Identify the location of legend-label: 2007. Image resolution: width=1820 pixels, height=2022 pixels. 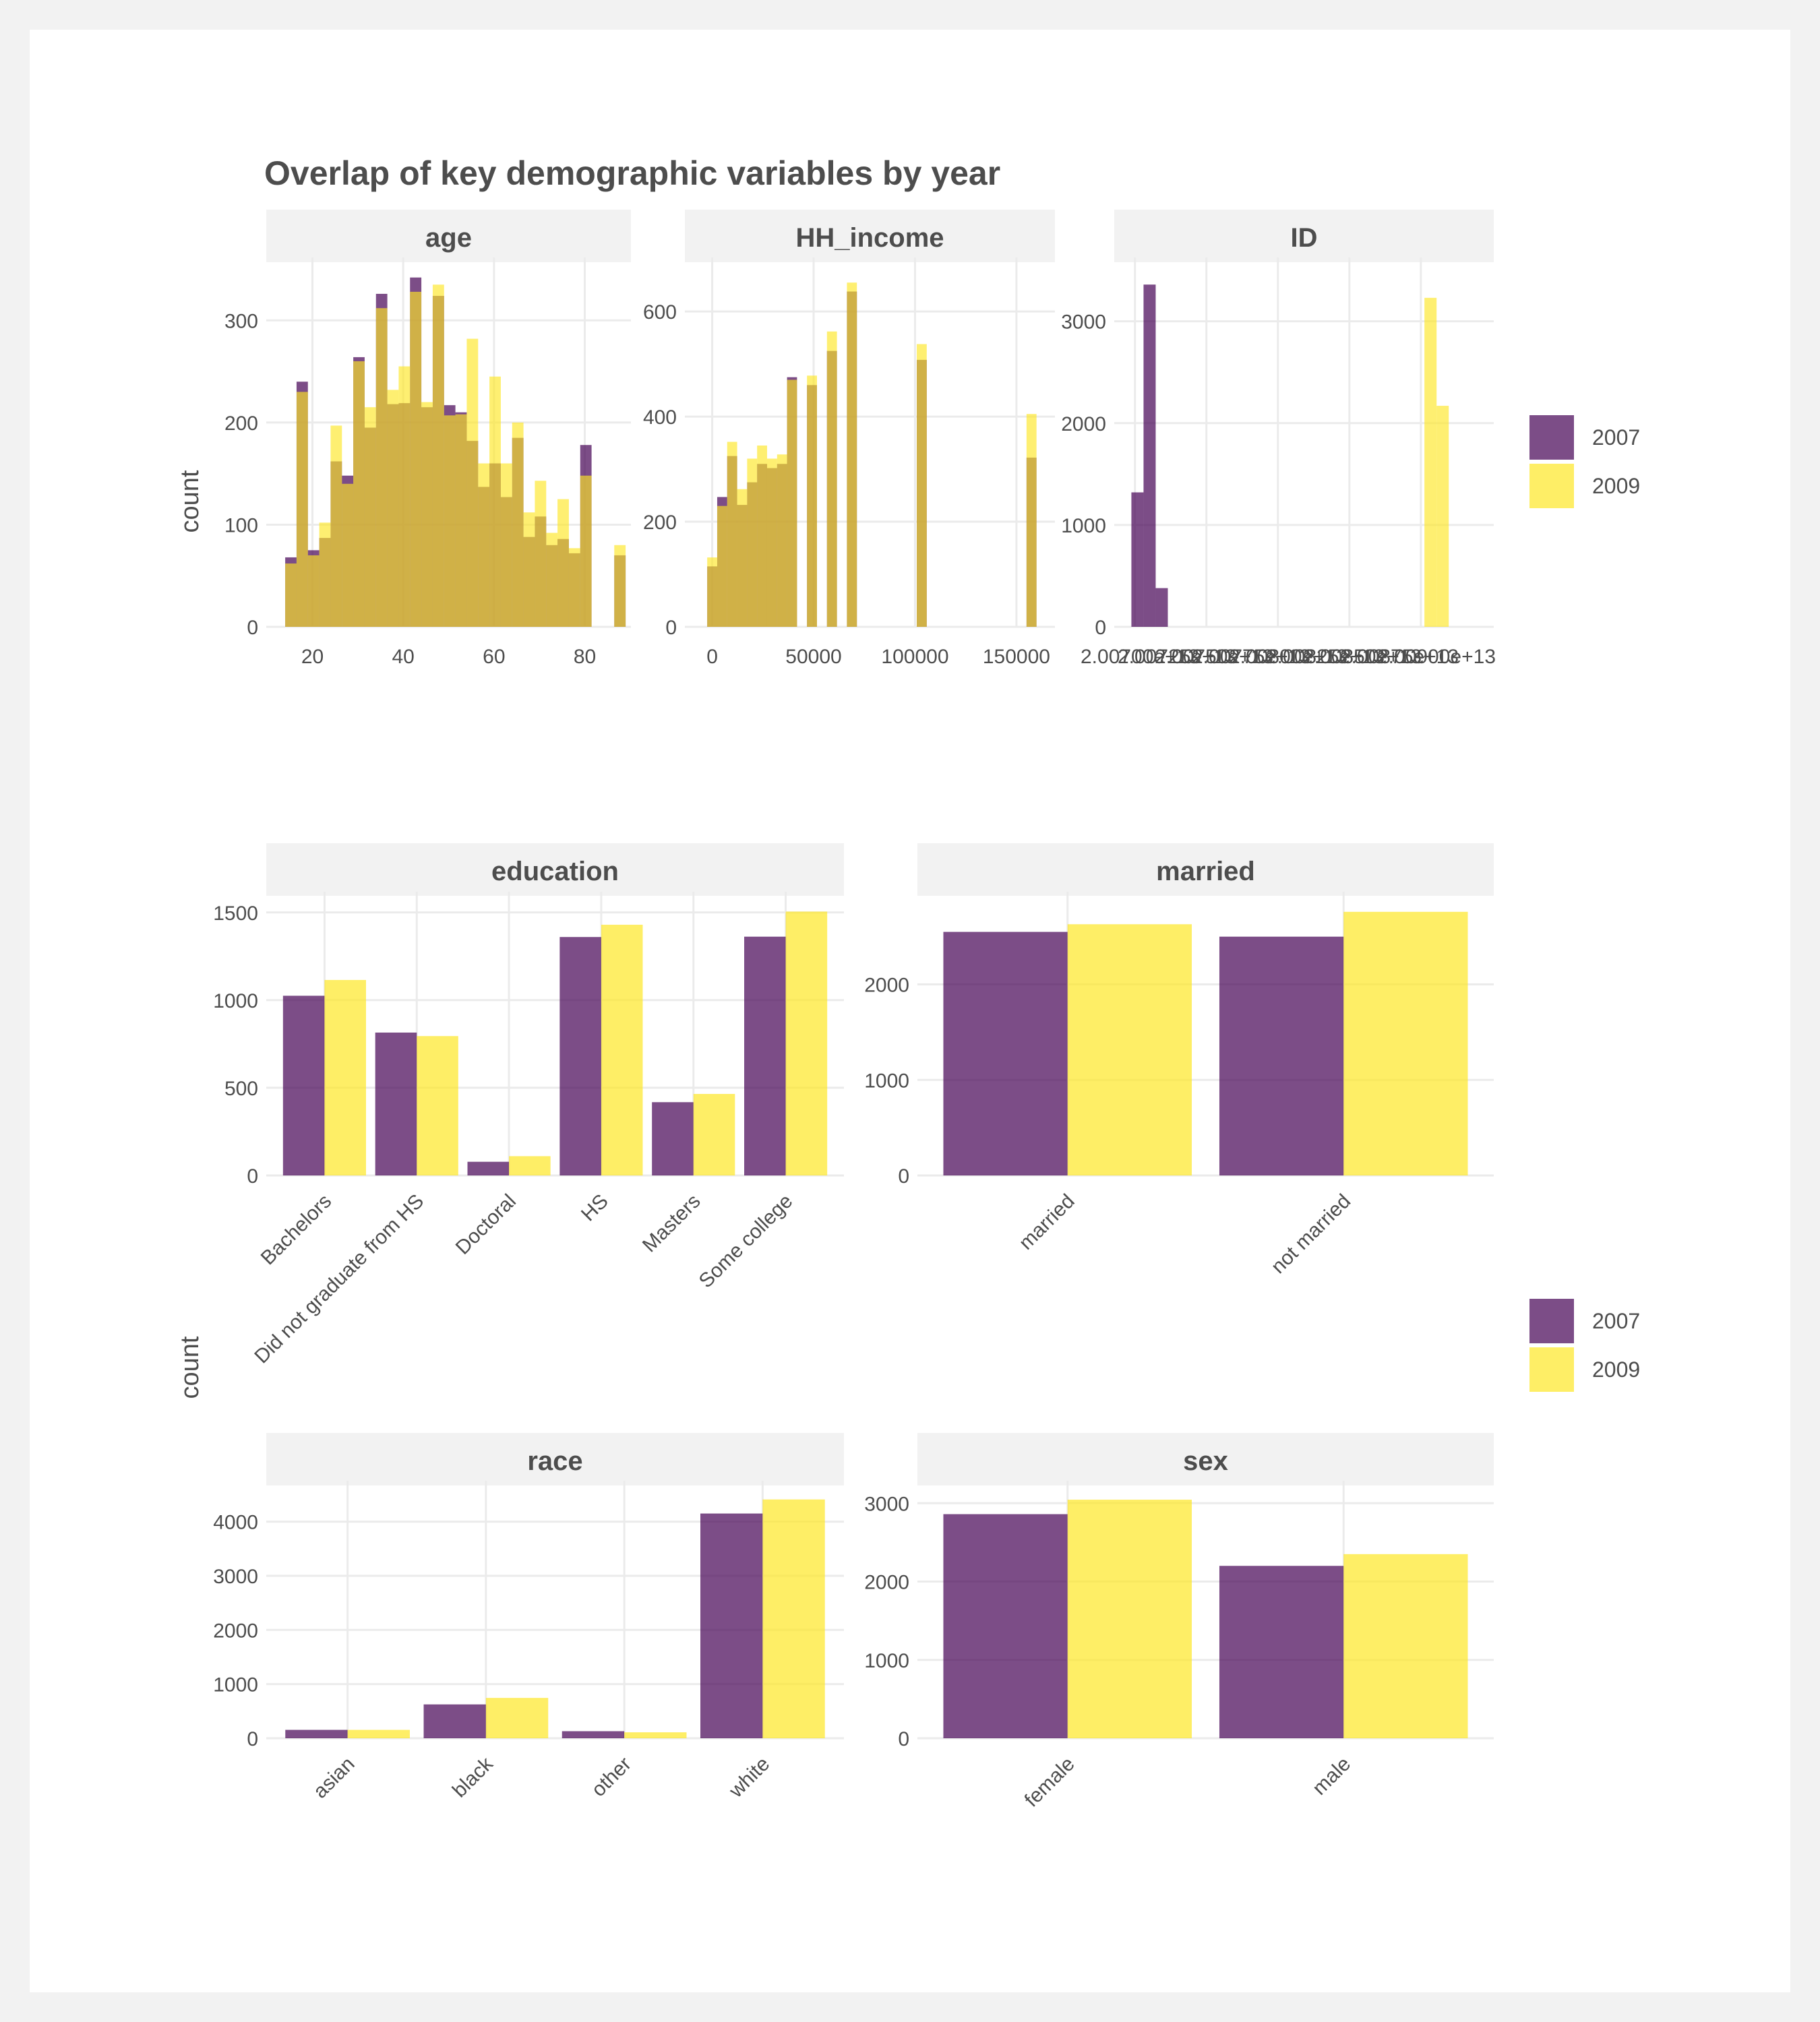
(1616, 1321).